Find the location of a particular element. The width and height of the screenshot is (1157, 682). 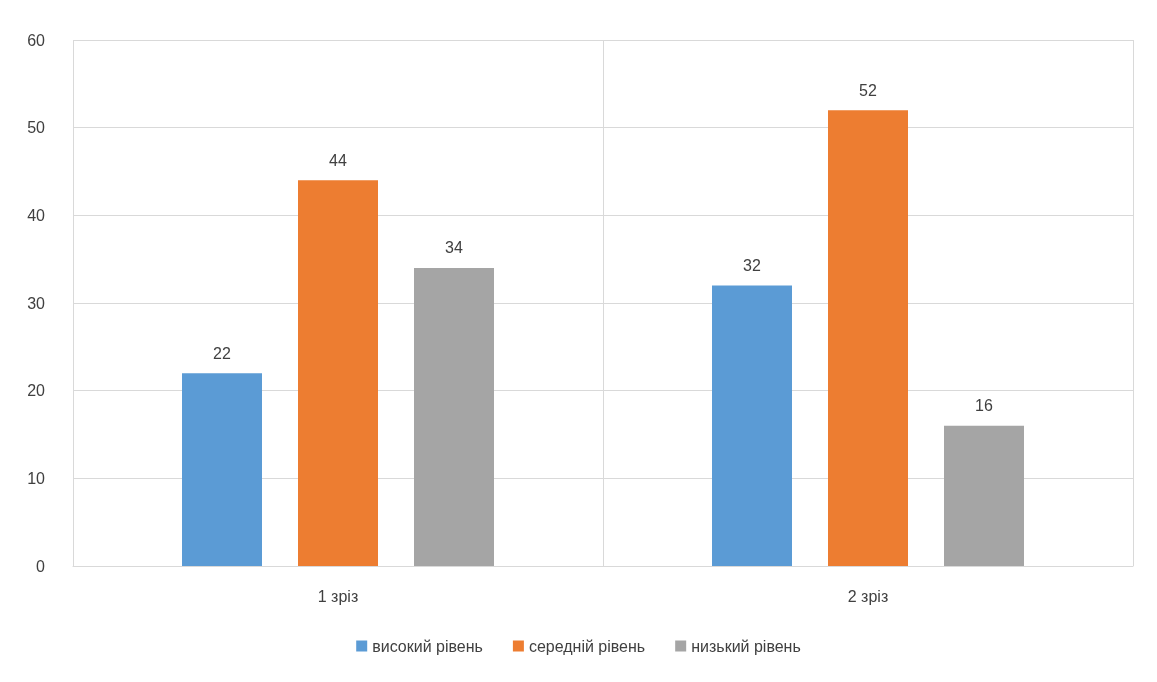

y-tick-label: 10 is located at coordinates (36, 478).